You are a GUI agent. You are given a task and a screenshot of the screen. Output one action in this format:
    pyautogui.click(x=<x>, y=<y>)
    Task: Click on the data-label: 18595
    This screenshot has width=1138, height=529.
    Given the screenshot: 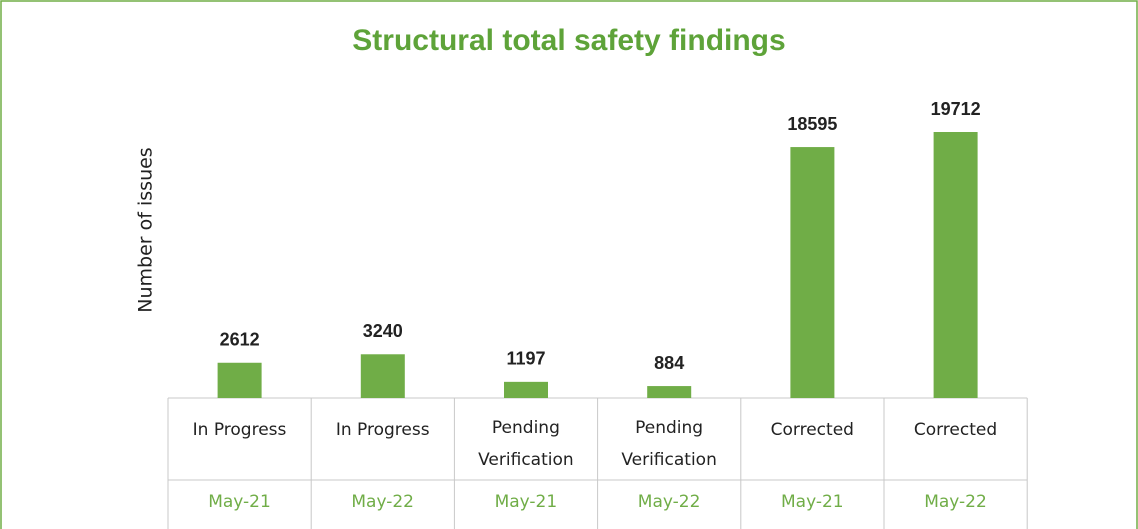 What is the action you would take?
    pyautogui.click(x=812, y=124)
    